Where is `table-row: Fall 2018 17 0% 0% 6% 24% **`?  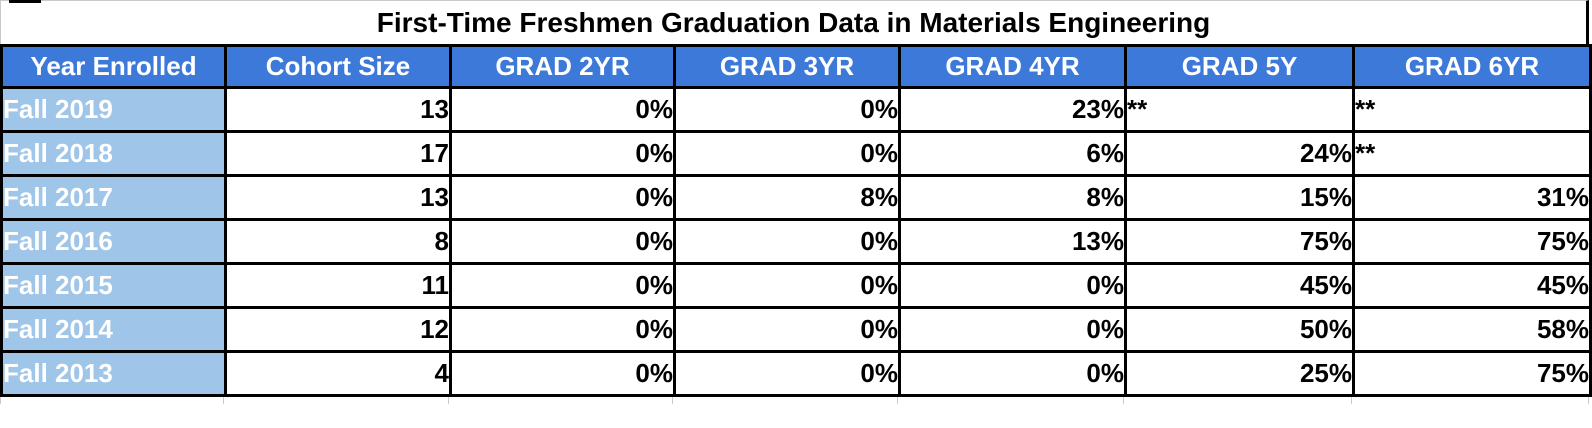 table-row: Fall 2018 17 0% 0% 6% 24% ** is located at coordinates (796, 153).